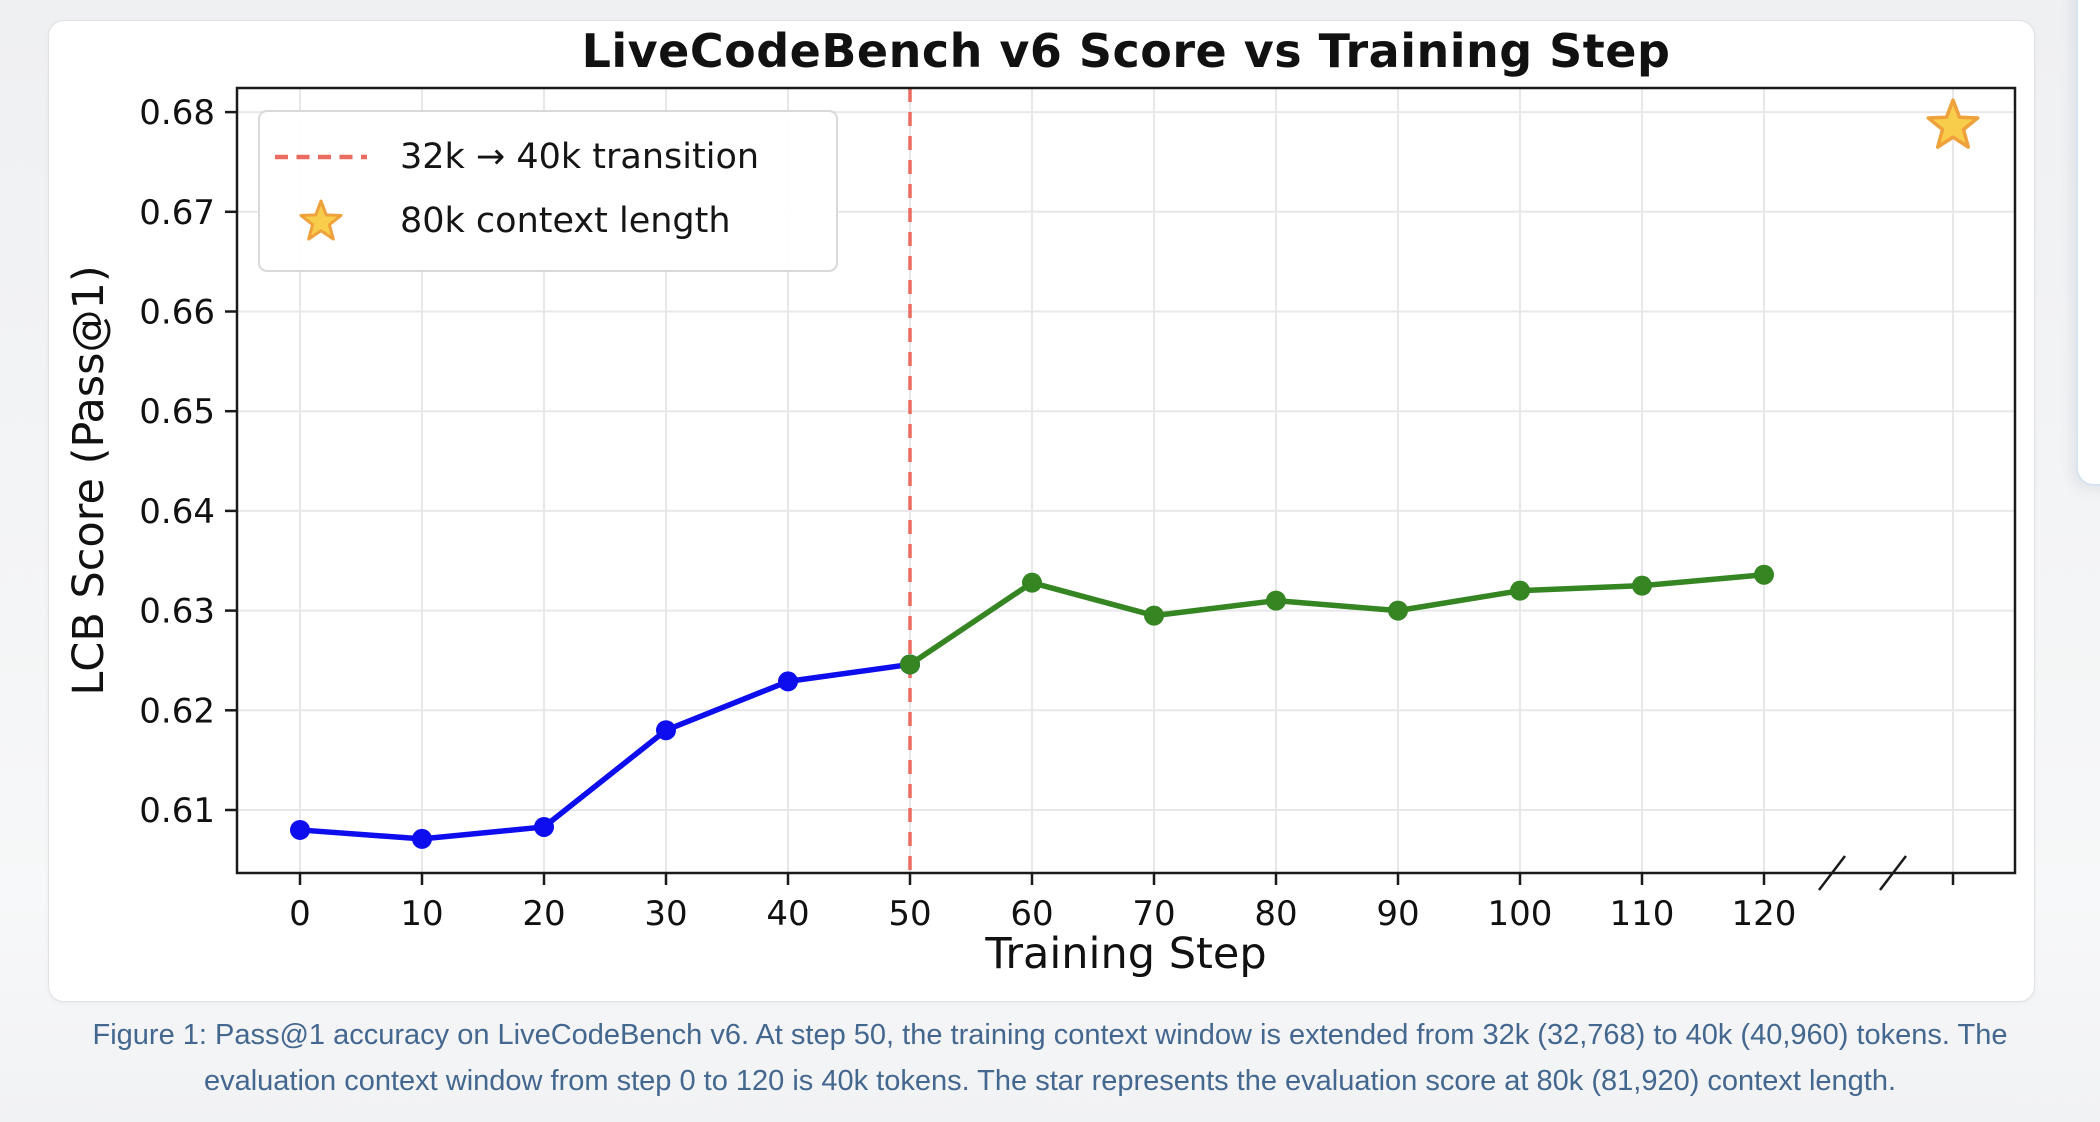  What do you see at coordinates (2088, 243) in the screenshot?
I see `side-panel-fragment` at bounding box center [2088, 243].